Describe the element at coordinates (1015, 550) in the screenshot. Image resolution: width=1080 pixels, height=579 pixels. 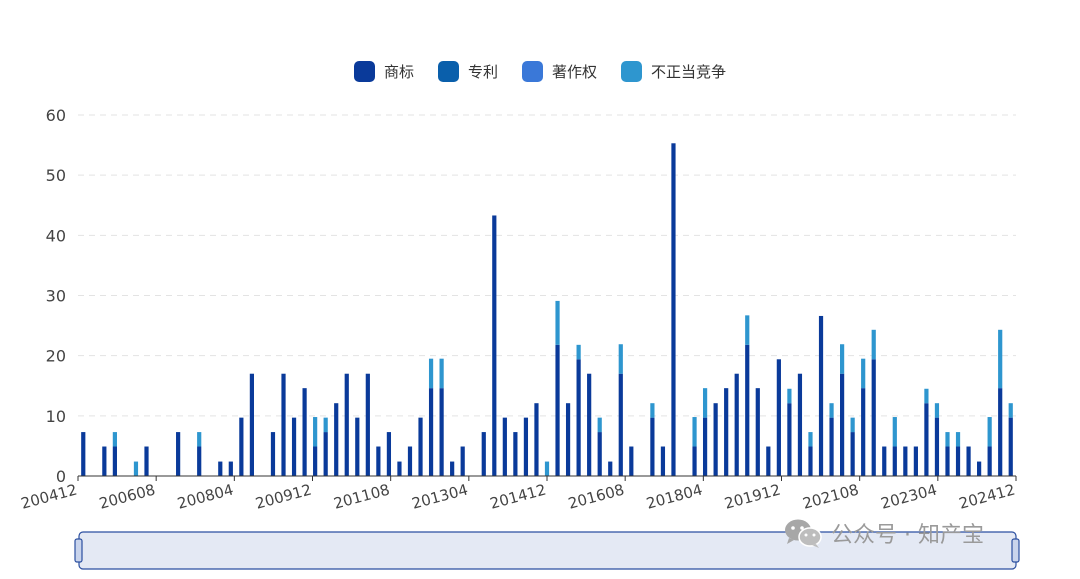
I see `zoom-handle-right` at that location.